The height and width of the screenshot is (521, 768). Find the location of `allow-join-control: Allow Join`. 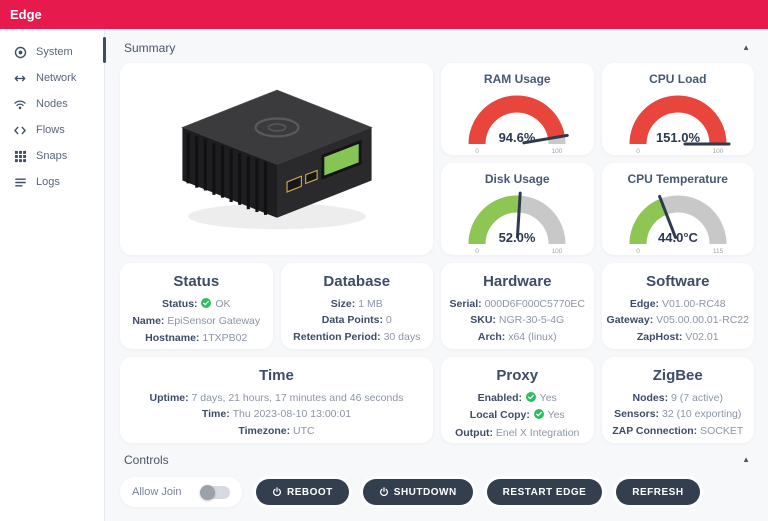

allow-join-control: Allow Join is located at coordinates (181, 492).